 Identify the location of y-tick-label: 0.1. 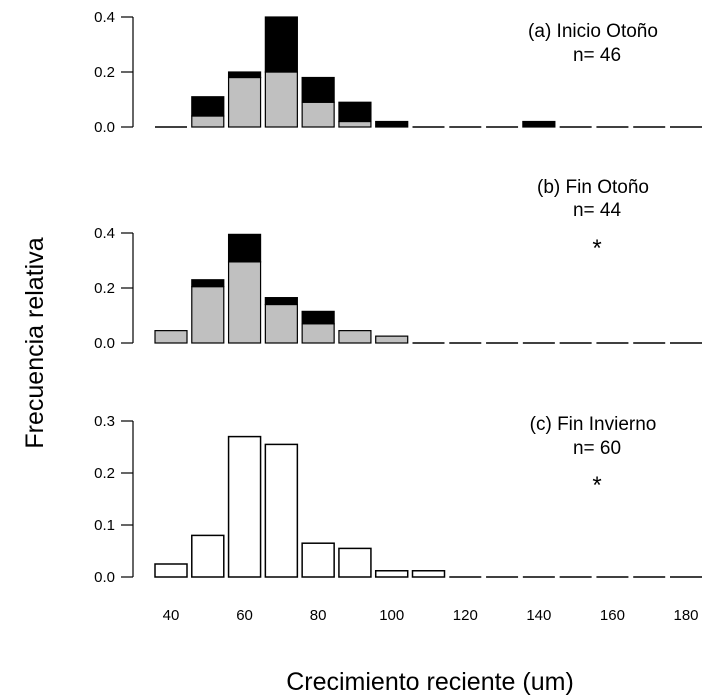
(104, 525).